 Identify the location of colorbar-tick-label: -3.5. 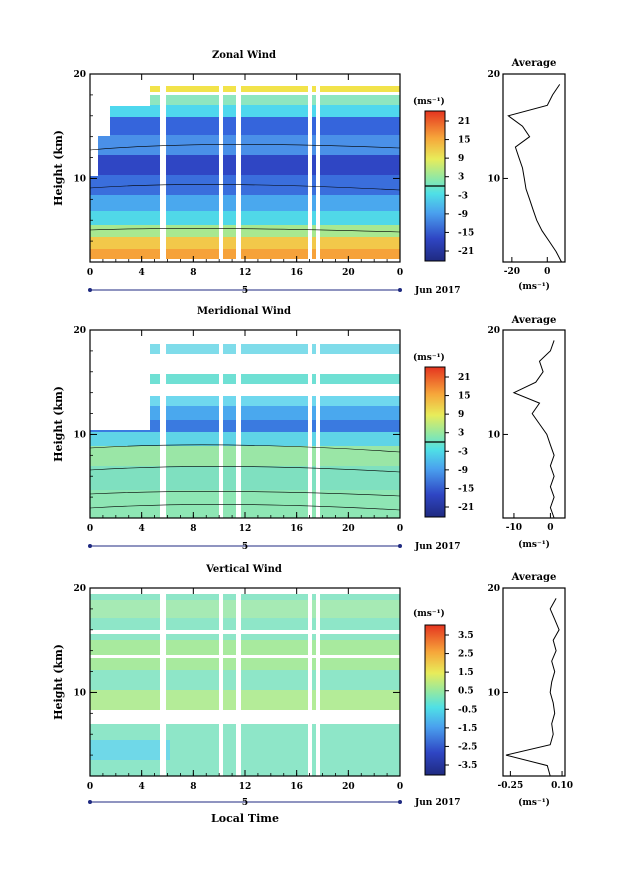
(467, 766).